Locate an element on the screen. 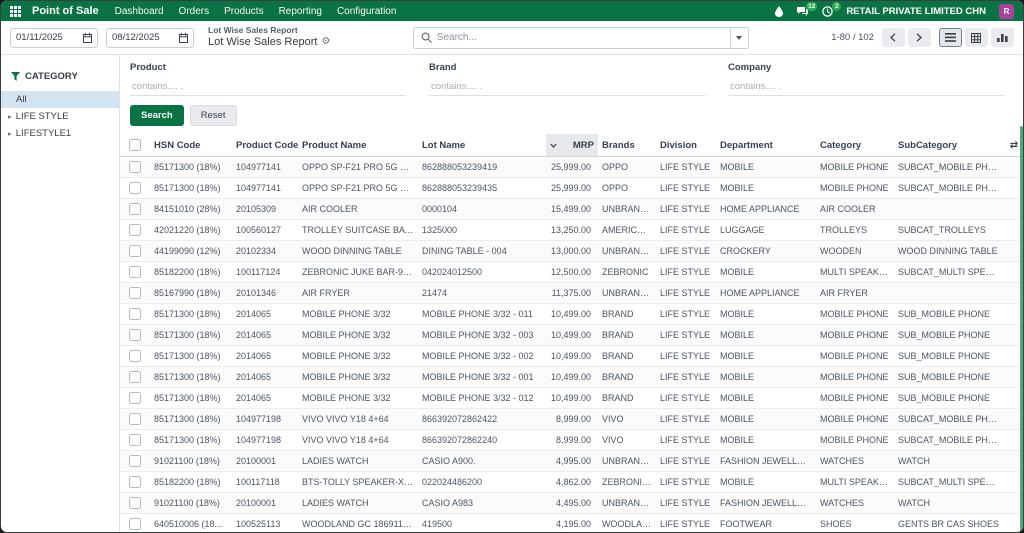 Image resolution: width=1024 pixels, height=533 pixels. cell-subcategory is located at coordinates (949, 293).